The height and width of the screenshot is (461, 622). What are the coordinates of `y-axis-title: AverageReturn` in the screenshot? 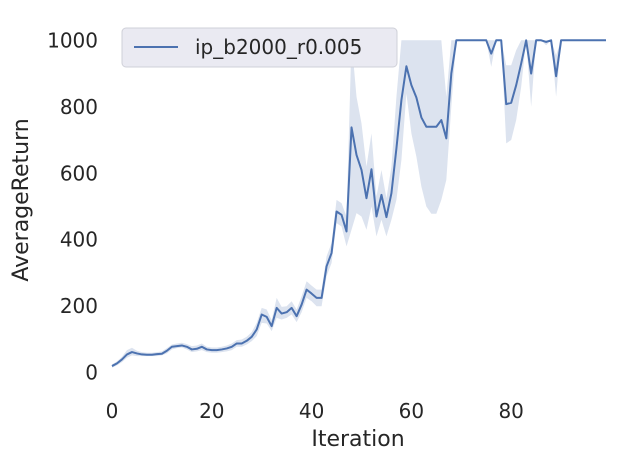 It's located at (21, 199).